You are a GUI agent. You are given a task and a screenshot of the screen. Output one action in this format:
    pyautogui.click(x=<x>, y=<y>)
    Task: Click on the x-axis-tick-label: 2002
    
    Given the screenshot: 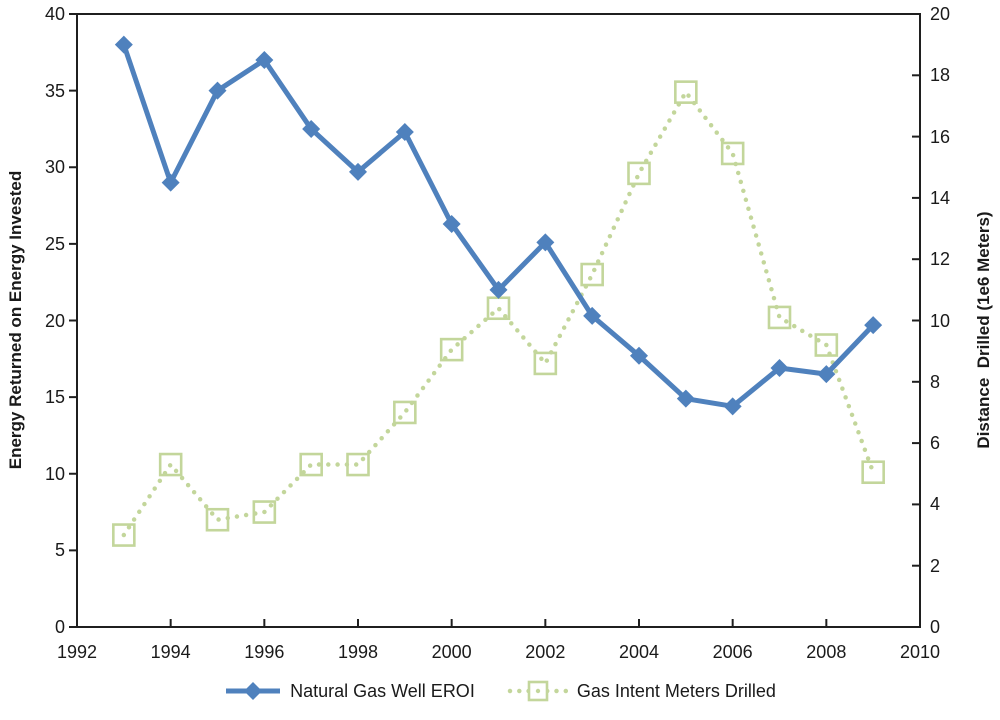 What is the action you would take?
    pyautogui.click(x=545, y=652)
    